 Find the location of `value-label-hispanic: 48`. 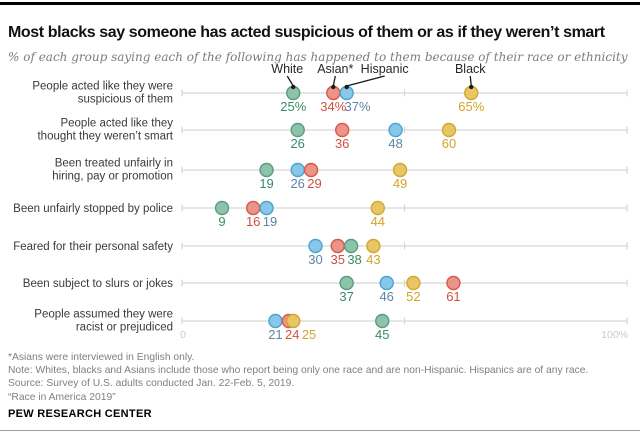

value-label-hispanic: 48 is located at coordinates (395, 143).